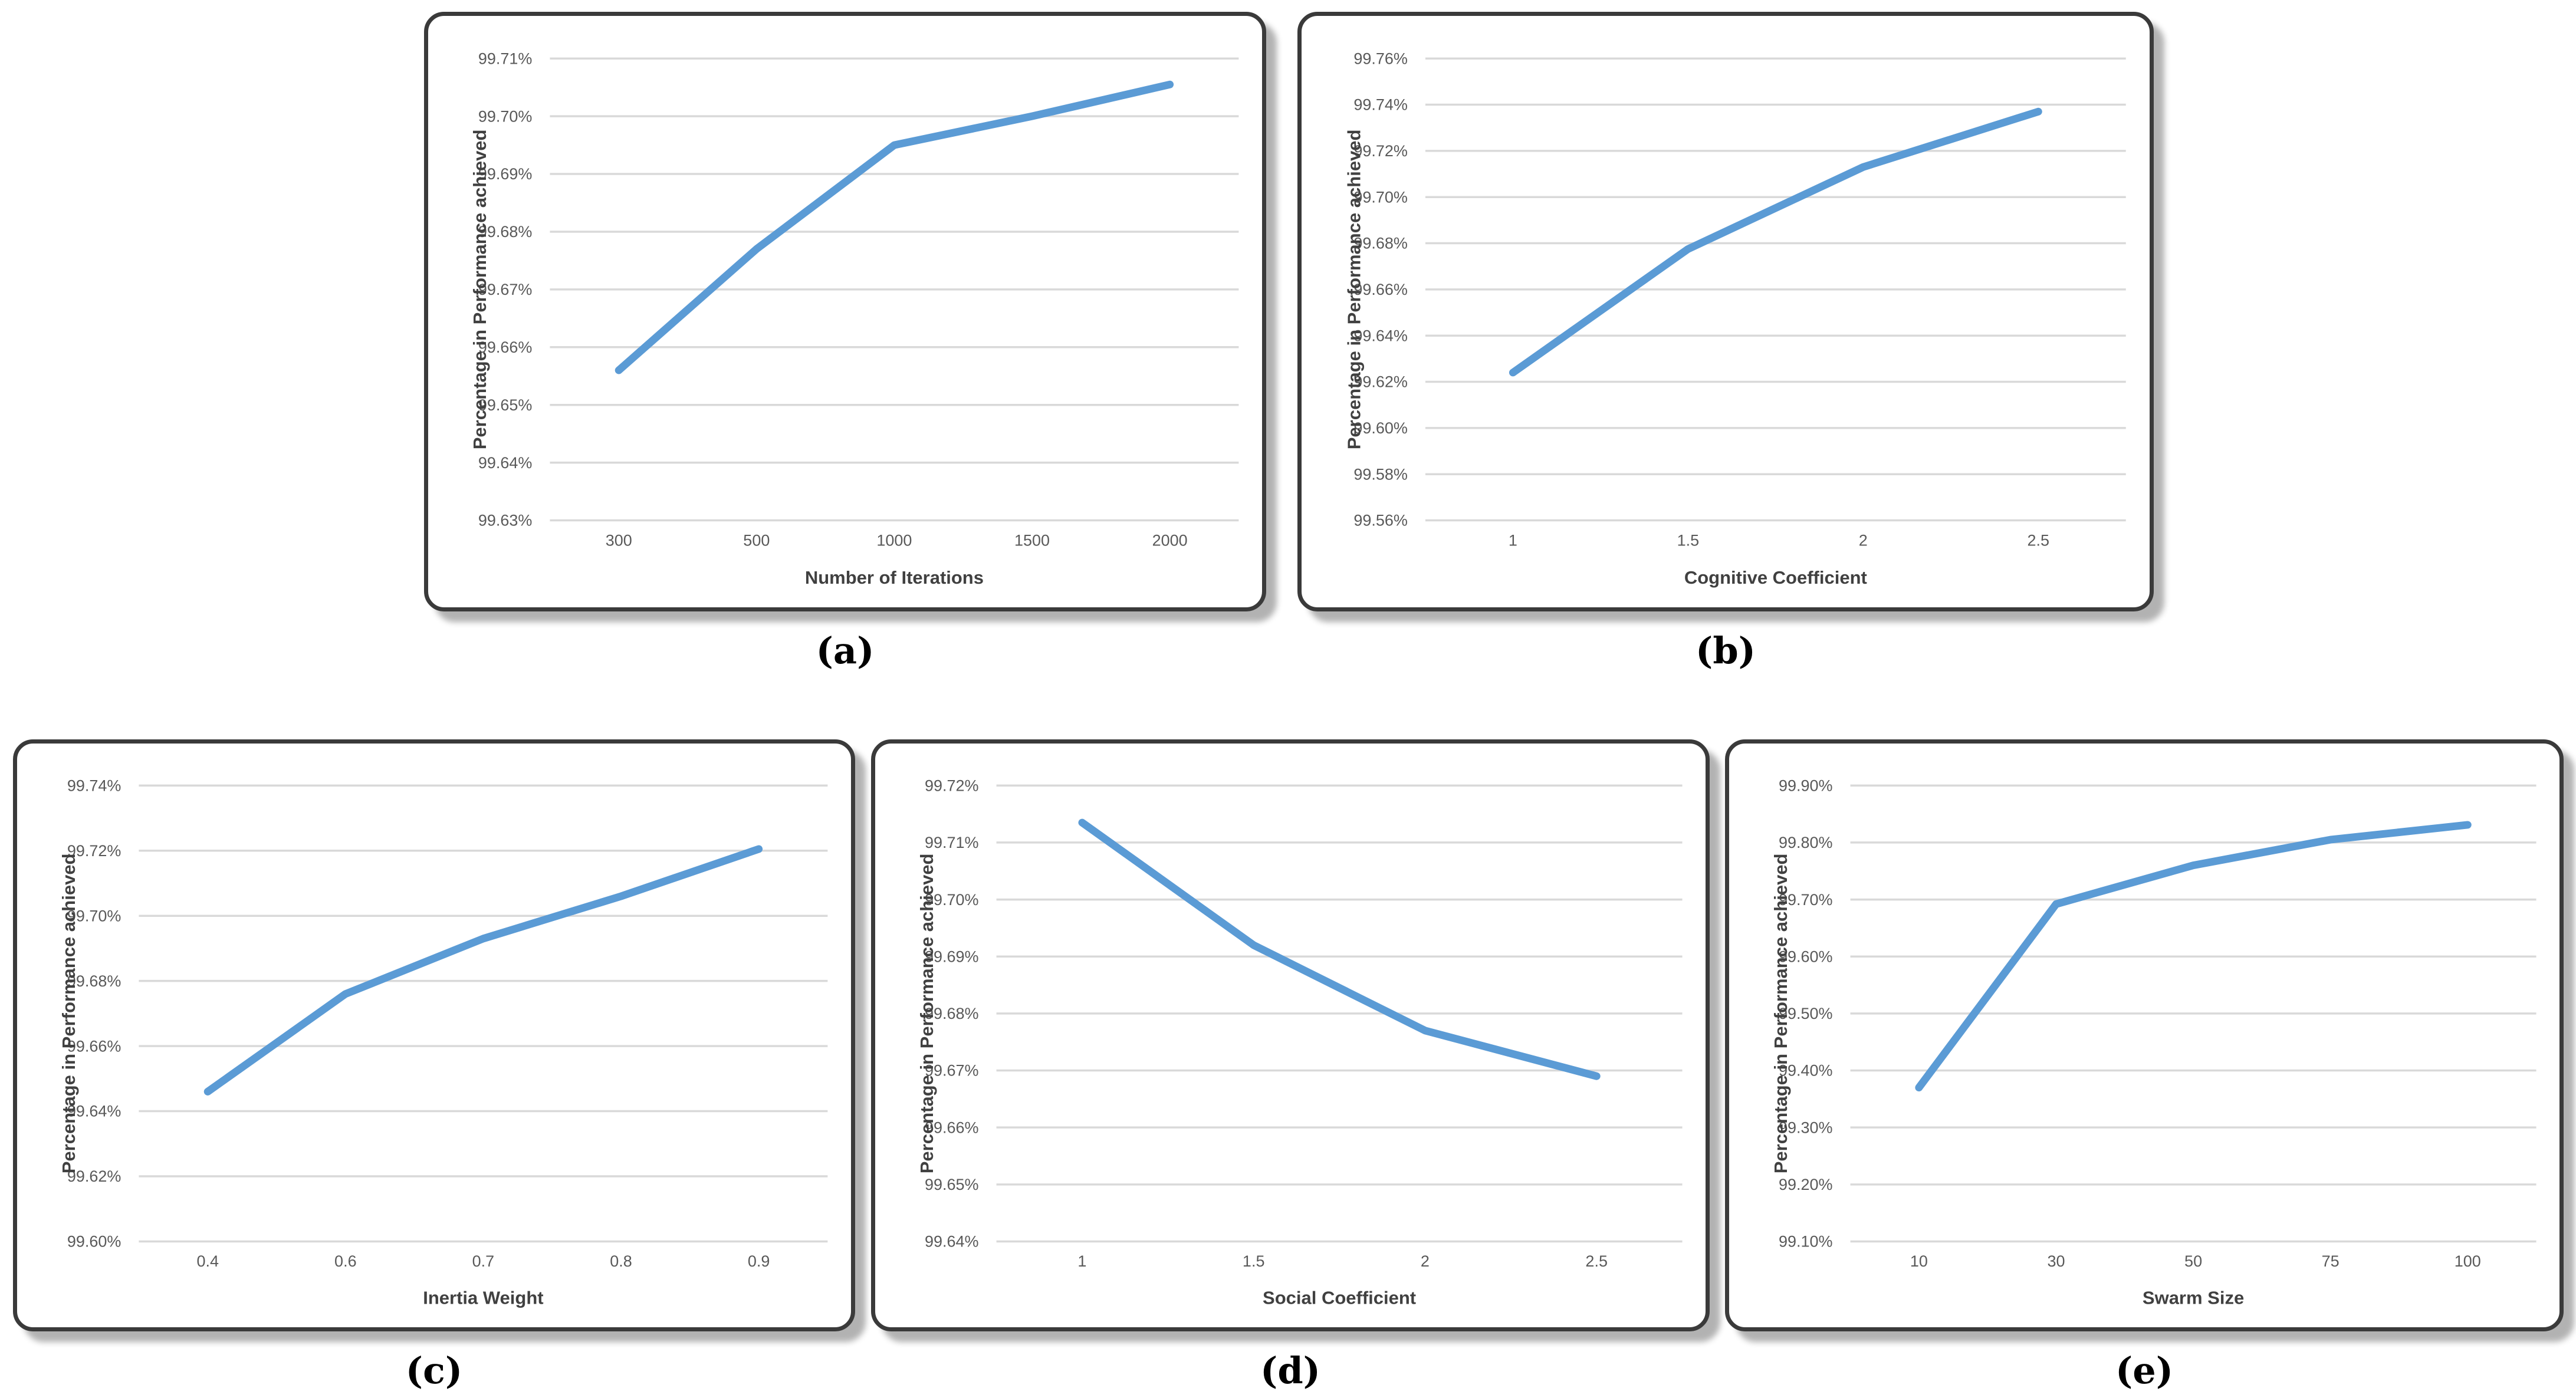 Image resolution: width=2576 pixels, height=1398 pixels. What do you see at coordinates (483, 1261) in the screenshot?
I see `svg-text: 0.7` at bounding box center [483, 1261].